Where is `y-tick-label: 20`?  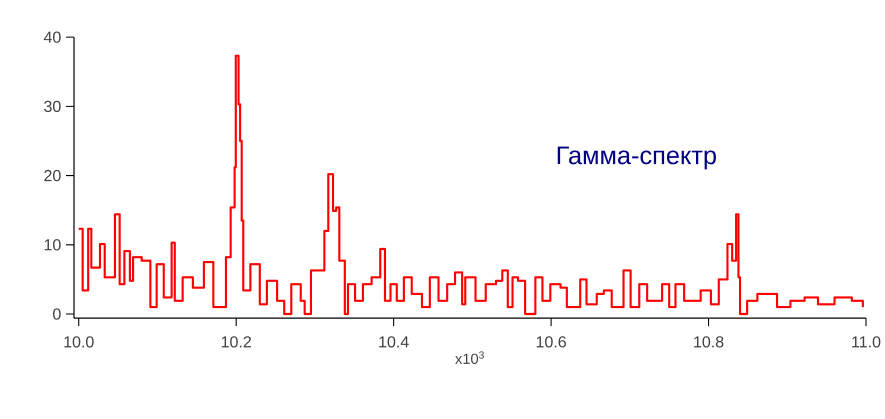
y-tick-label: 20 is located at coordinates (52, 176).